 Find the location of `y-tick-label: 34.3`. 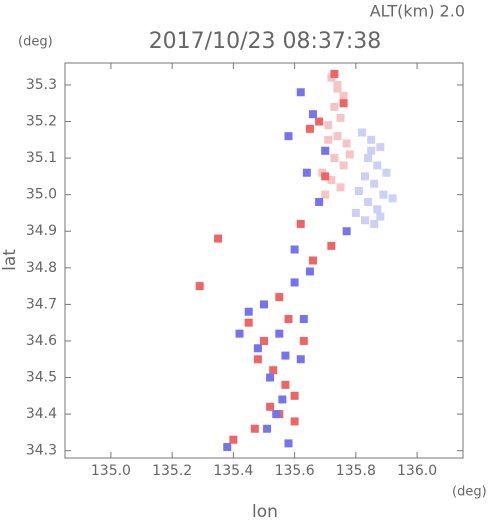

y-tick-label: 34.3 is located at coordinates (41, 451).